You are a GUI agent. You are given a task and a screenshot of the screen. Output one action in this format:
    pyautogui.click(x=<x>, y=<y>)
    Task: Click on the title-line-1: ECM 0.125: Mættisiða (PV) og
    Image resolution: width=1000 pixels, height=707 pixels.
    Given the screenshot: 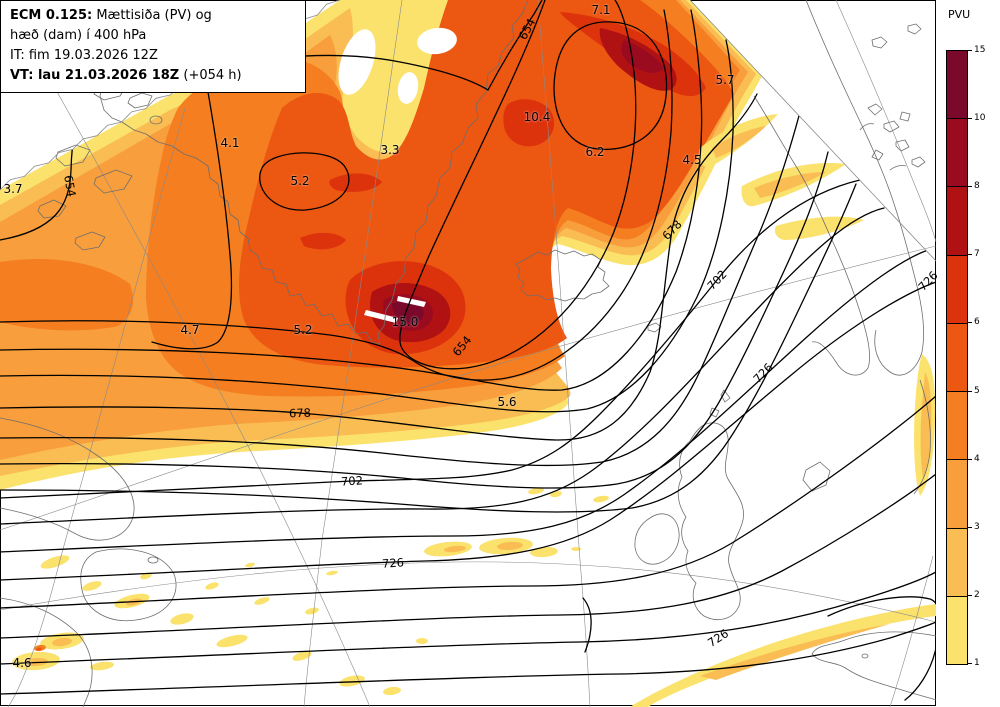 What is the action you would take?
    pyautogui.click(x=111, y=15)
    